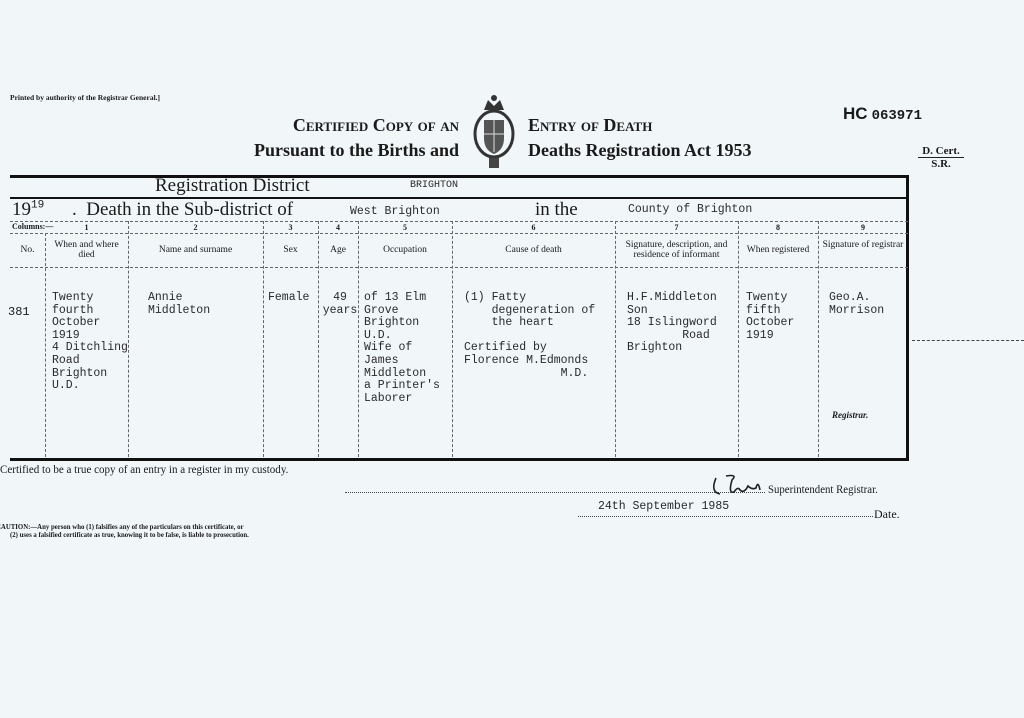  Describe the element at coordinates (863, 245) in the screenshot. I see `column-header: Signature of registrar` at that location.